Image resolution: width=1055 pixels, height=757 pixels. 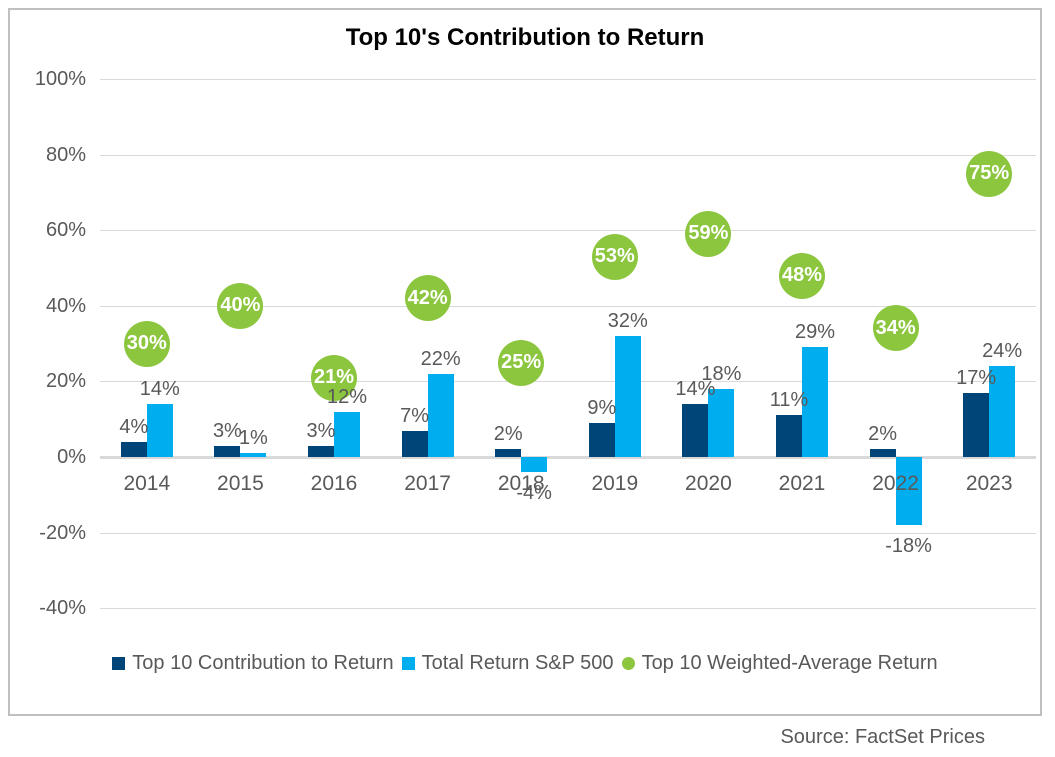 I want to click on value-label-top10-2020: 14%, so click(x=695, y=389).